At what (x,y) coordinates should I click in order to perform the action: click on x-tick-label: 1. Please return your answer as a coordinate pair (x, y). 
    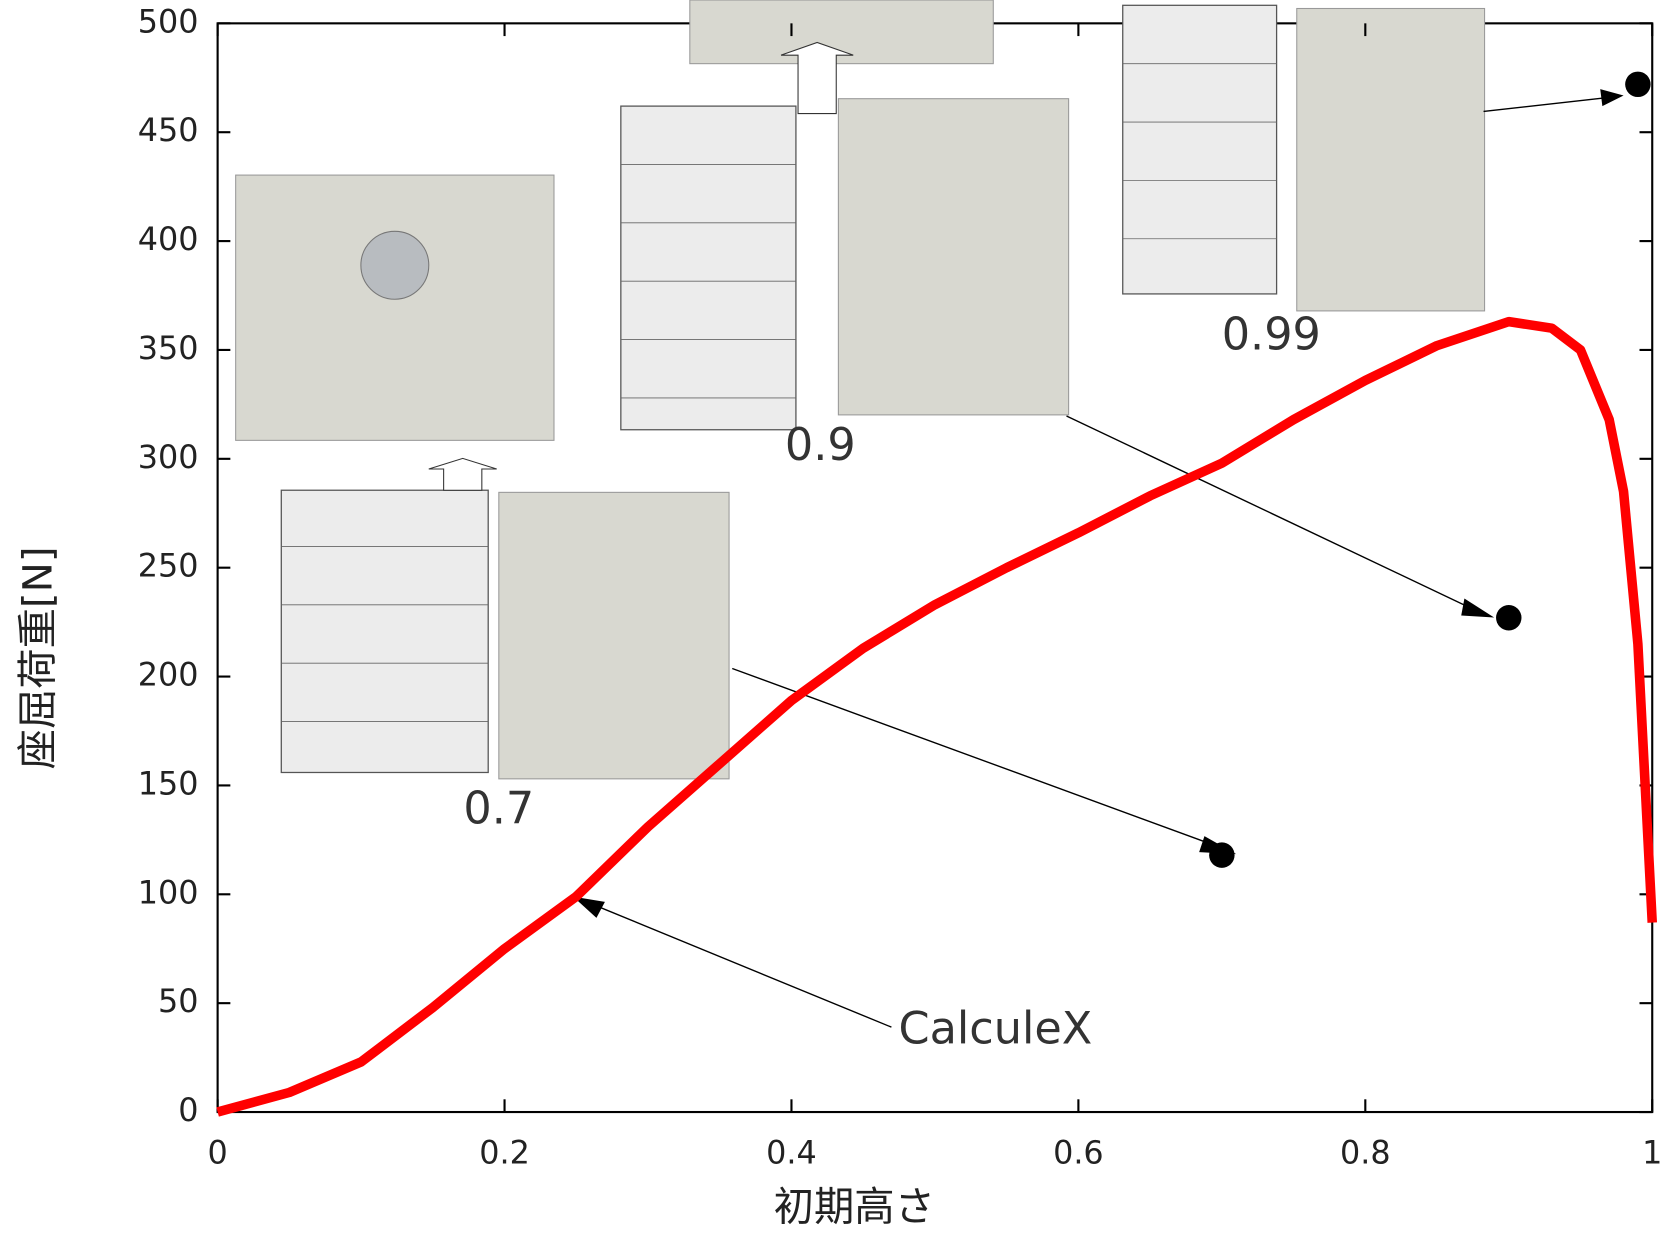
    Looking at the image, I should click on (1652, 1152).